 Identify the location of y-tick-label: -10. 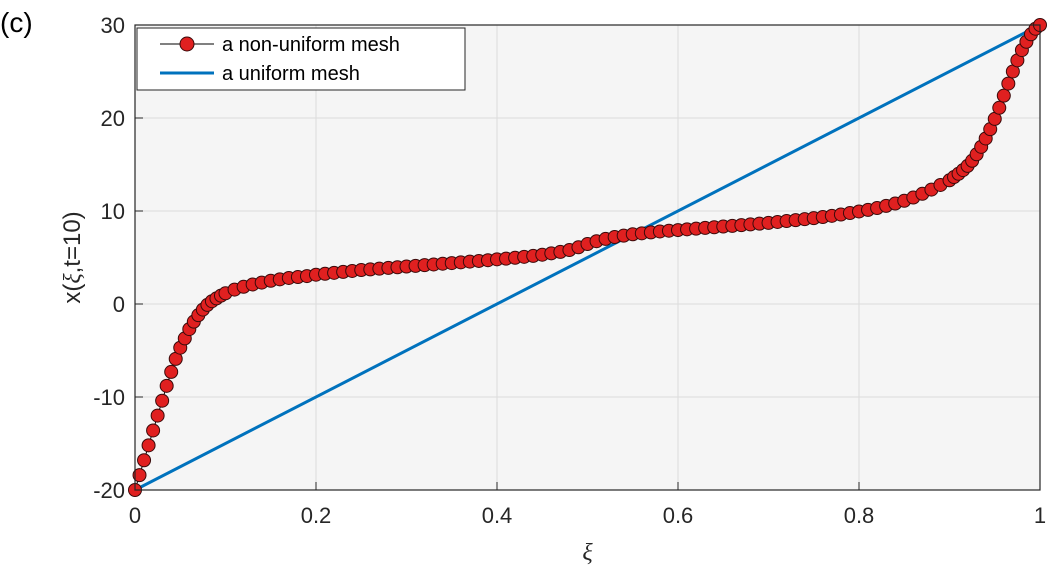
(109, 397).